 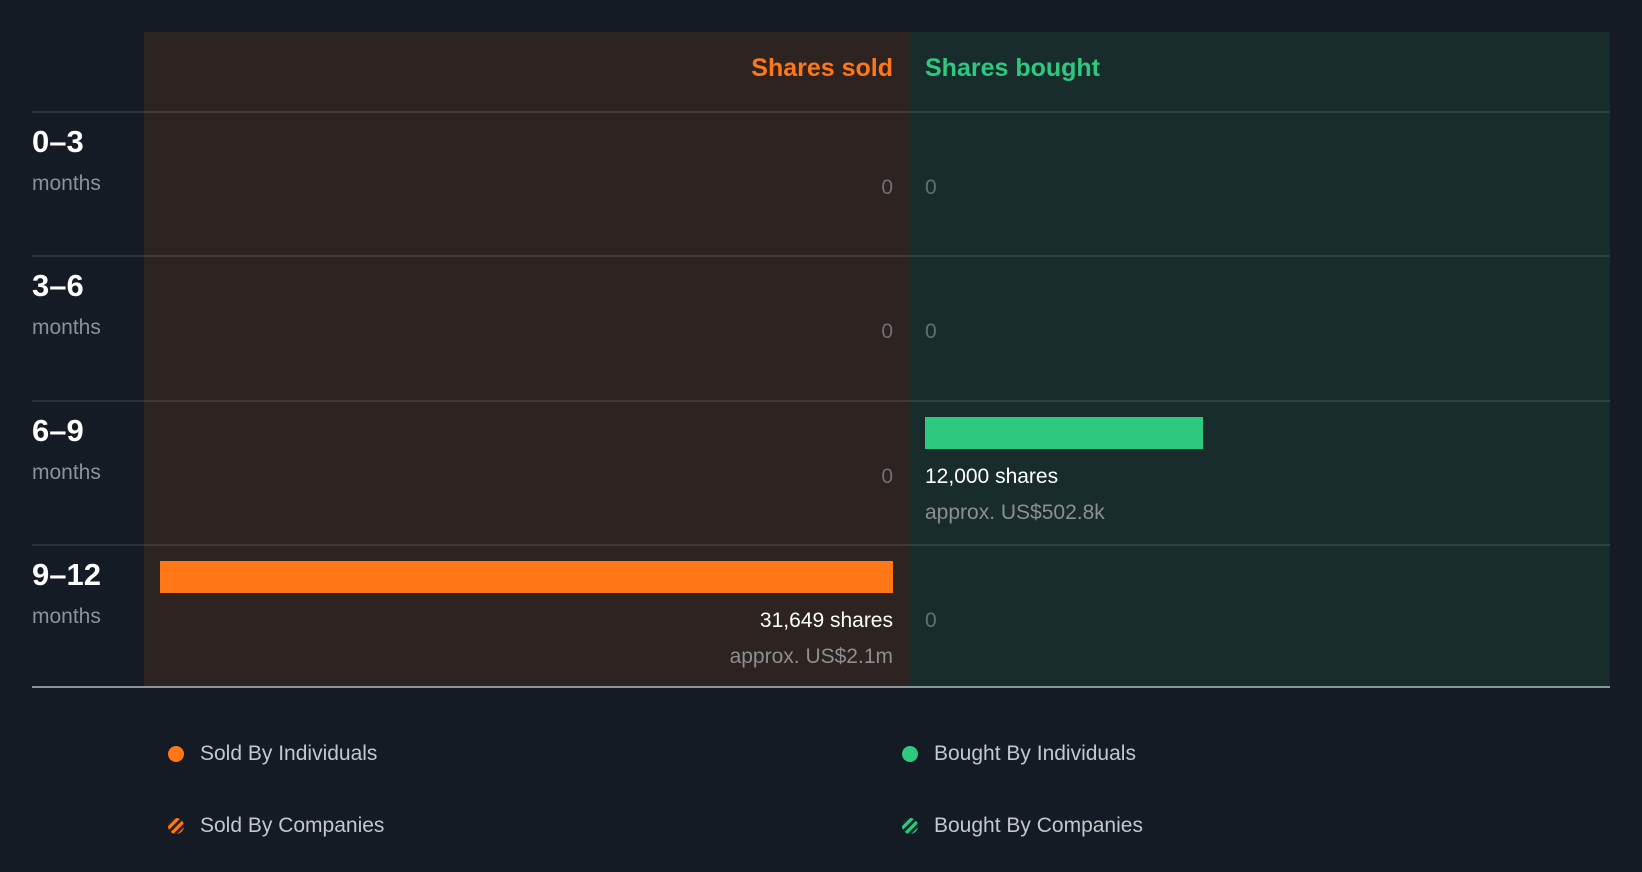 What do you see at coordinates (1013, 68) in the screenshot?
I see `shares-bought-header: Shares bought` at bounding box center [1013, 68].